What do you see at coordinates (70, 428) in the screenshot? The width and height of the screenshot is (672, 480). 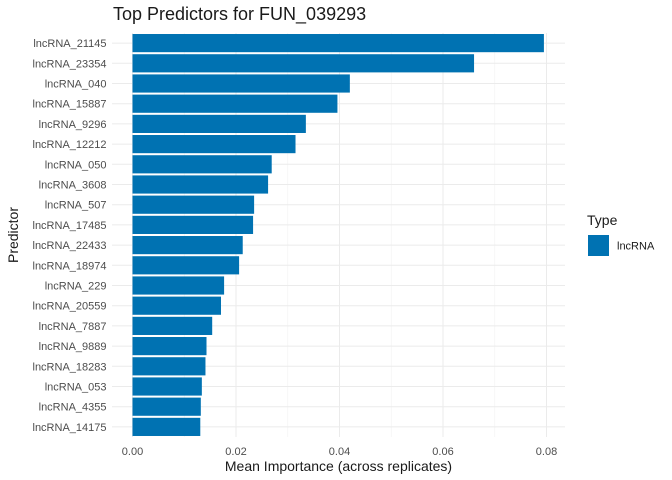 I see `y-tick-label: lncRNA_14175` at bounding box center [70, 428].